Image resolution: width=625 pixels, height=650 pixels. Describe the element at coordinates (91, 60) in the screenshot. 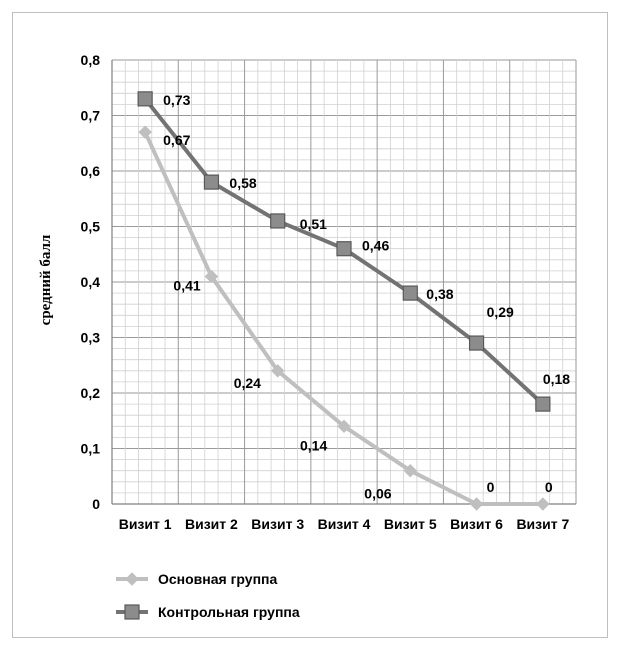

I see `y-tick-label: 0,8` at that location.